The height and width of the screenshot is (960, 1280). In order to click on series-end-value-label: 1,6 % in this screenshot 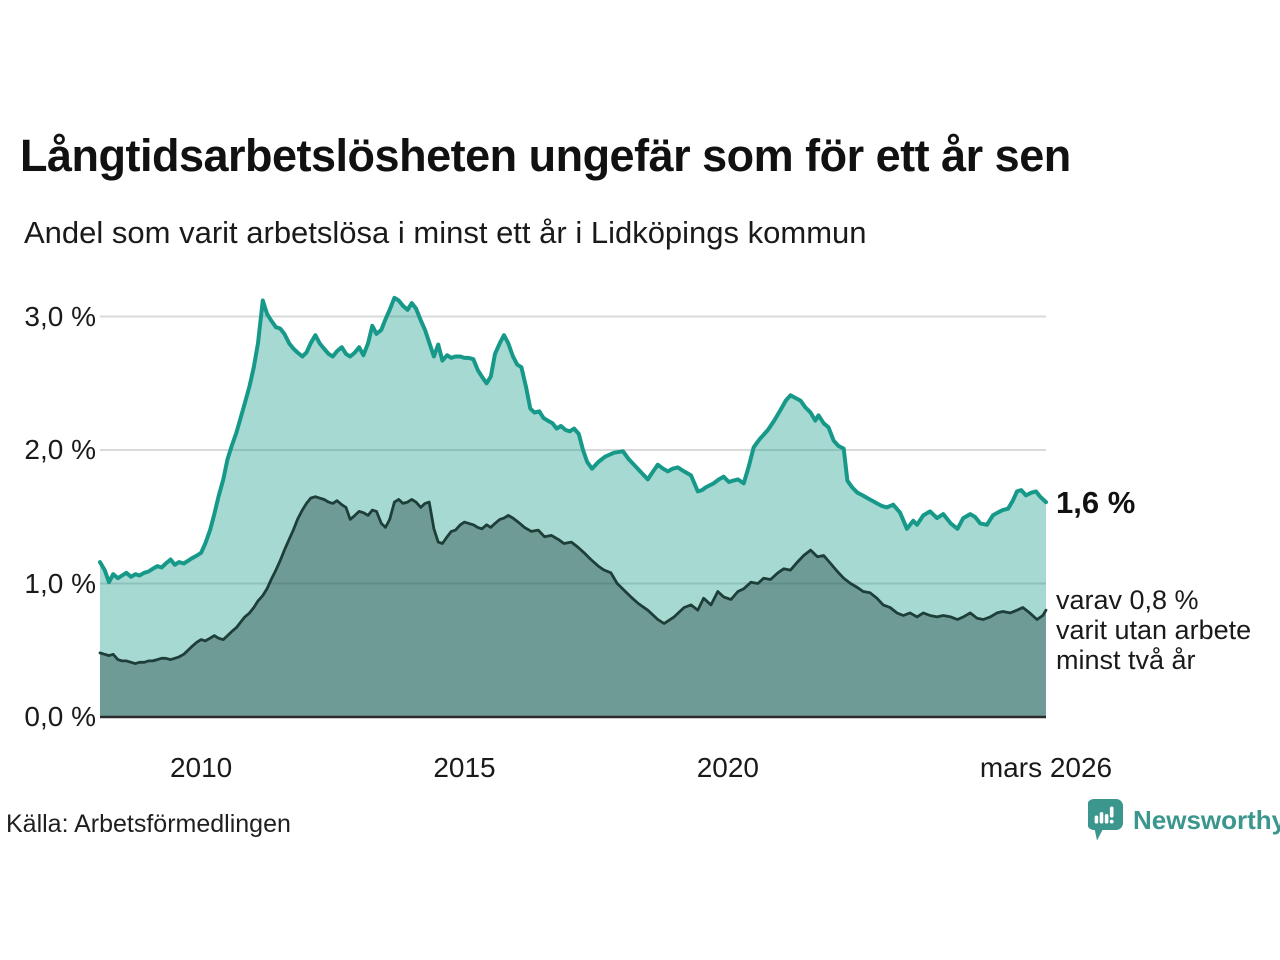, I will do `click(1096, 503)`.